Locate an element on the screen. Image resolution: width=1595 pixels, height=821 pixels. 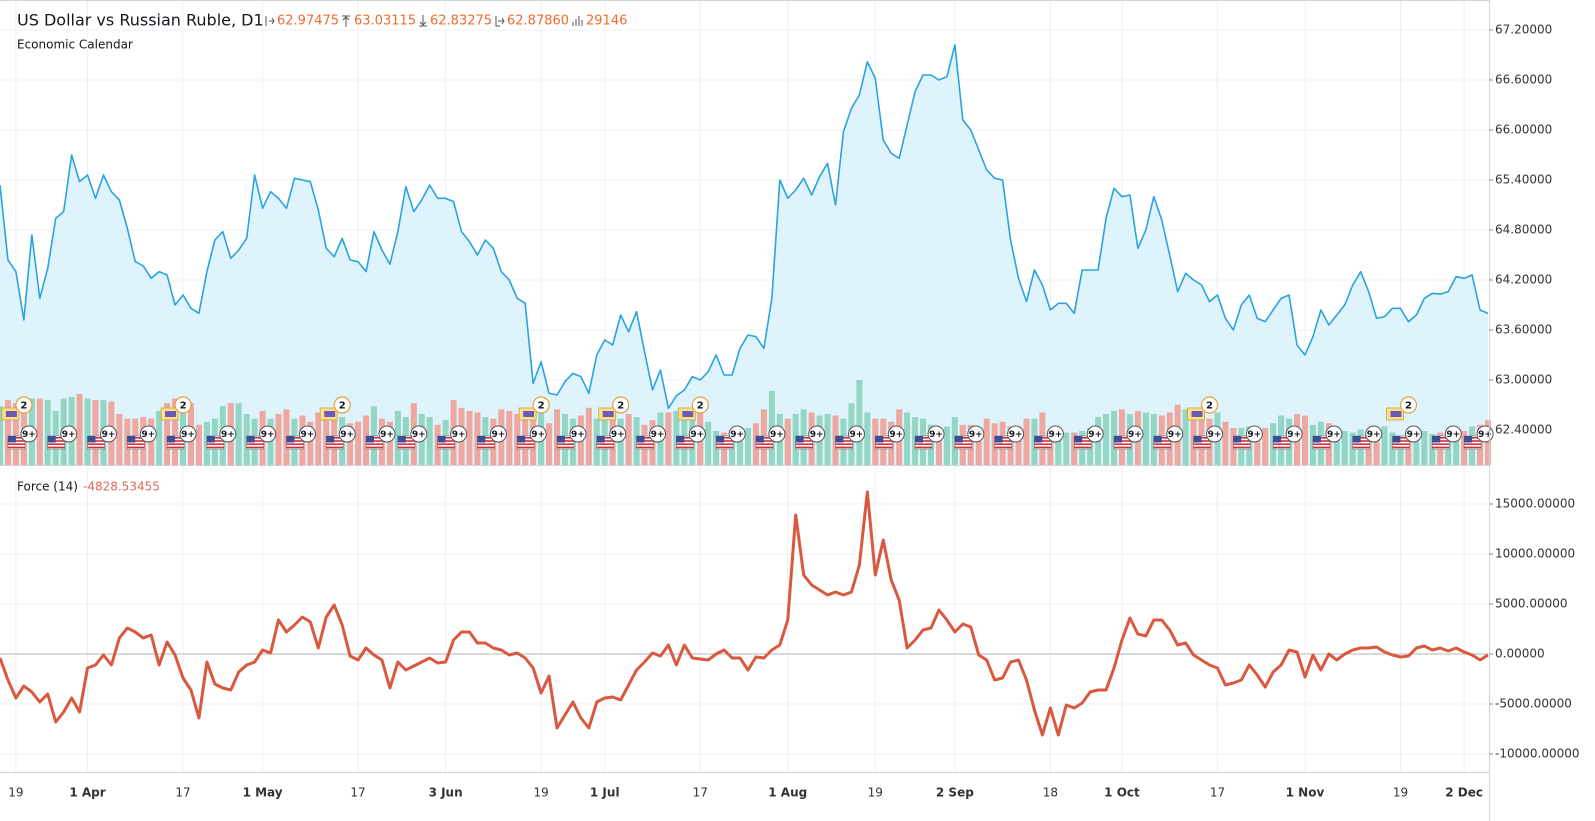
subtitle: Economic Calendar is located at coordinates (75, 45).